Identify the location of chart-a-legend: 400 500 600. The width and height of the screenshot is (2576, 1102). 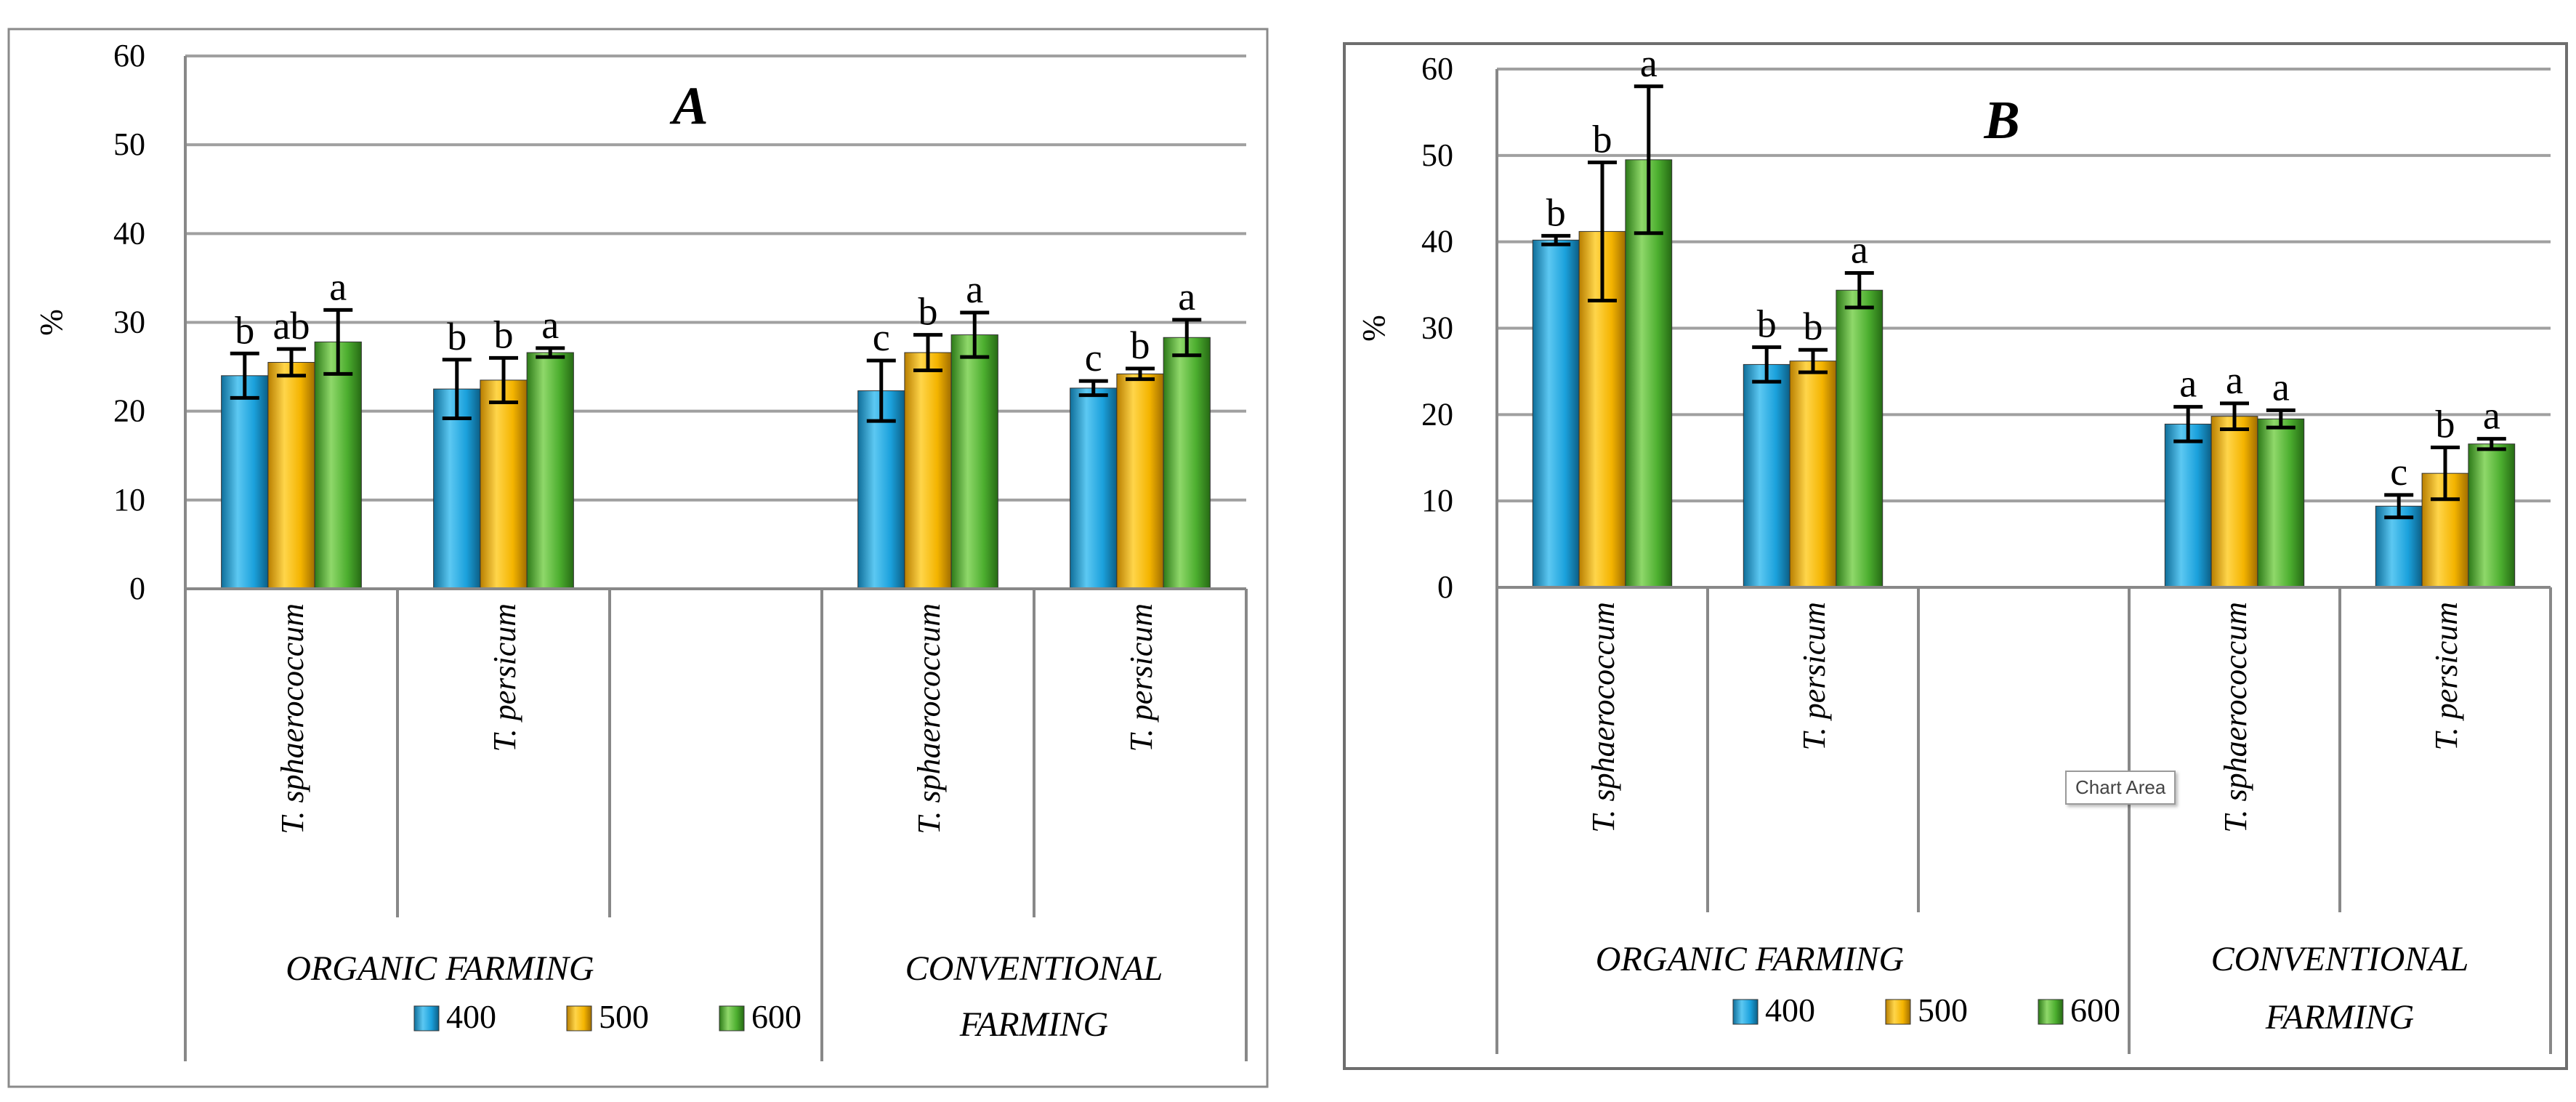
(608, 1016).